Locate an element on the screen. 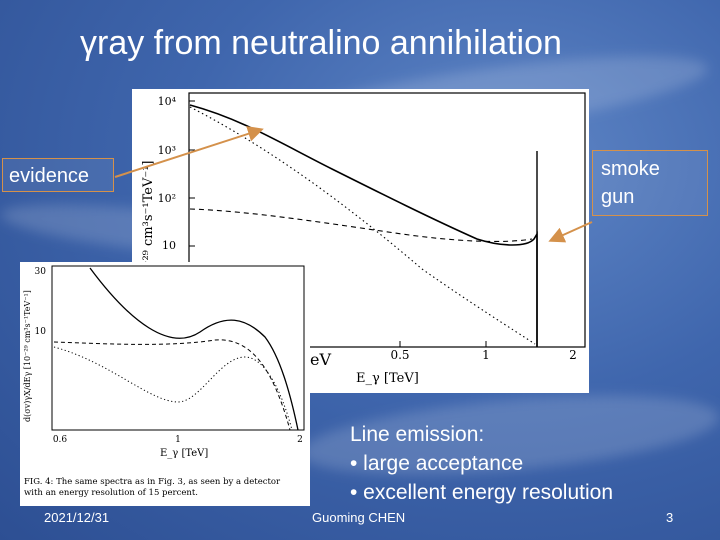  y-tick-label: 10² is located at coordinates (167, 198).